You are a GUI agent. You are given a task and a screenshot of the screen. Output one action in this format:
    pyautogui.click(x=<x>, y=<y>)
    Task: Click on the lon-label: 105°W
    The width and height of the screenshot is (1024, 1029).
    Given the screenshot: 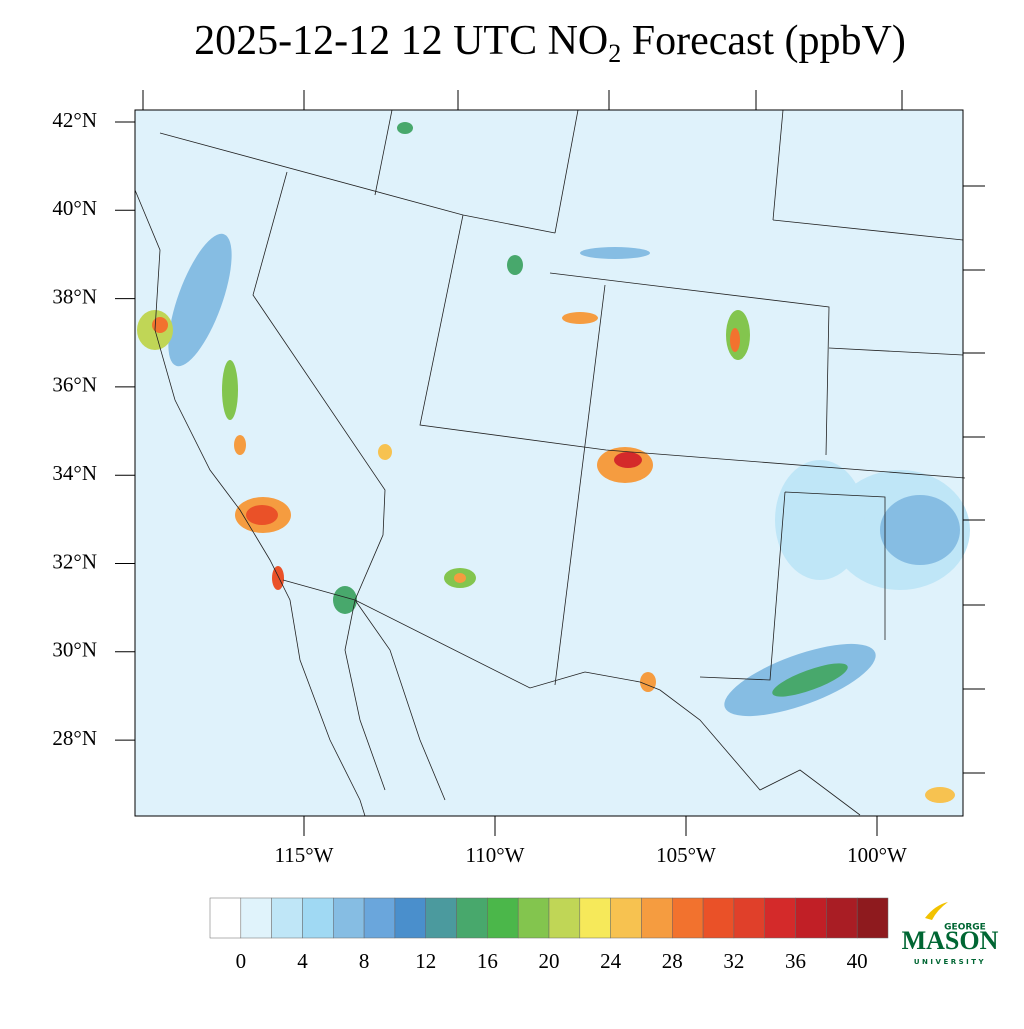 What is the action you would take?
    pyautogui.click(x=686, y=855)
    